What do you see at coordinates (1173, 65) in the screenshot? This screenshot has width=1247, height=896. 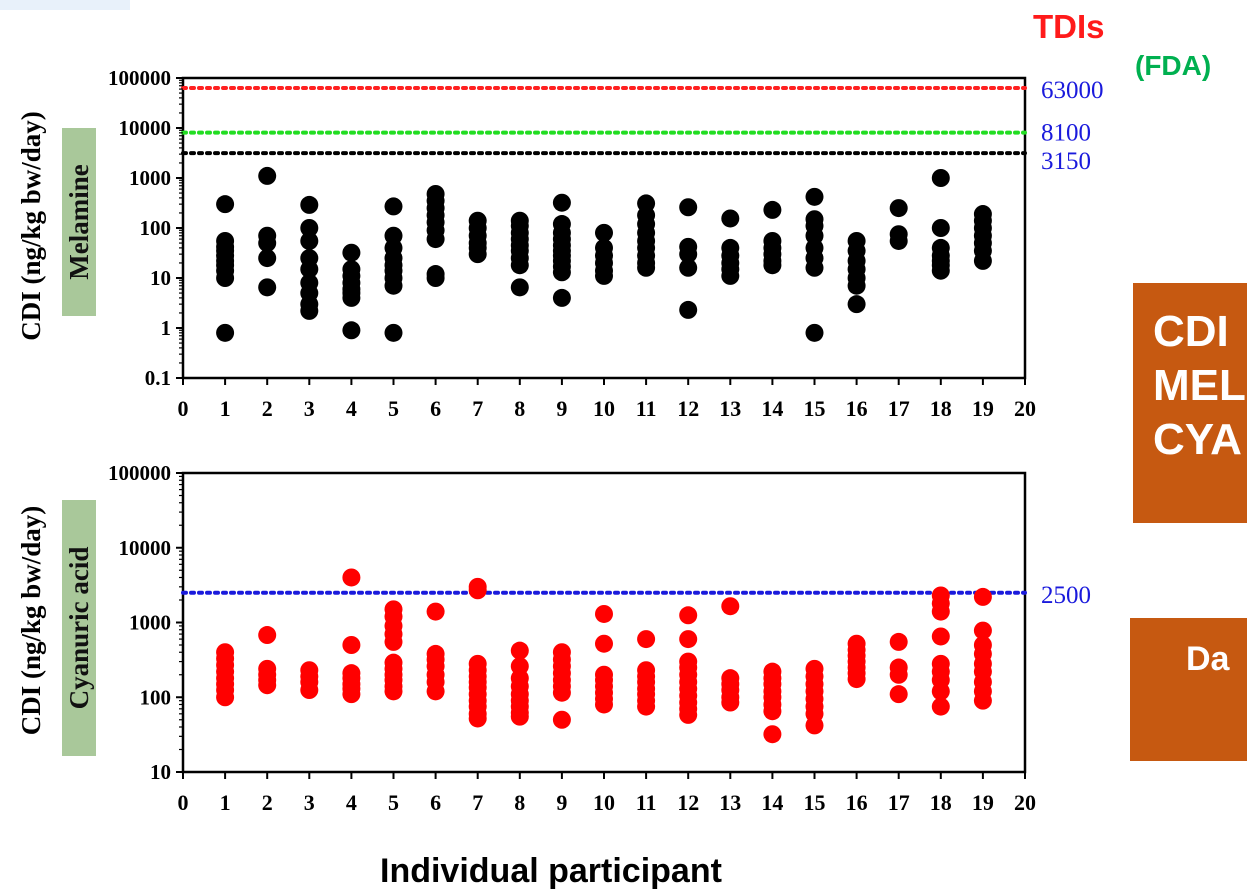 I see `fda-label: (FDA)` at bounding box center [1173, 65].